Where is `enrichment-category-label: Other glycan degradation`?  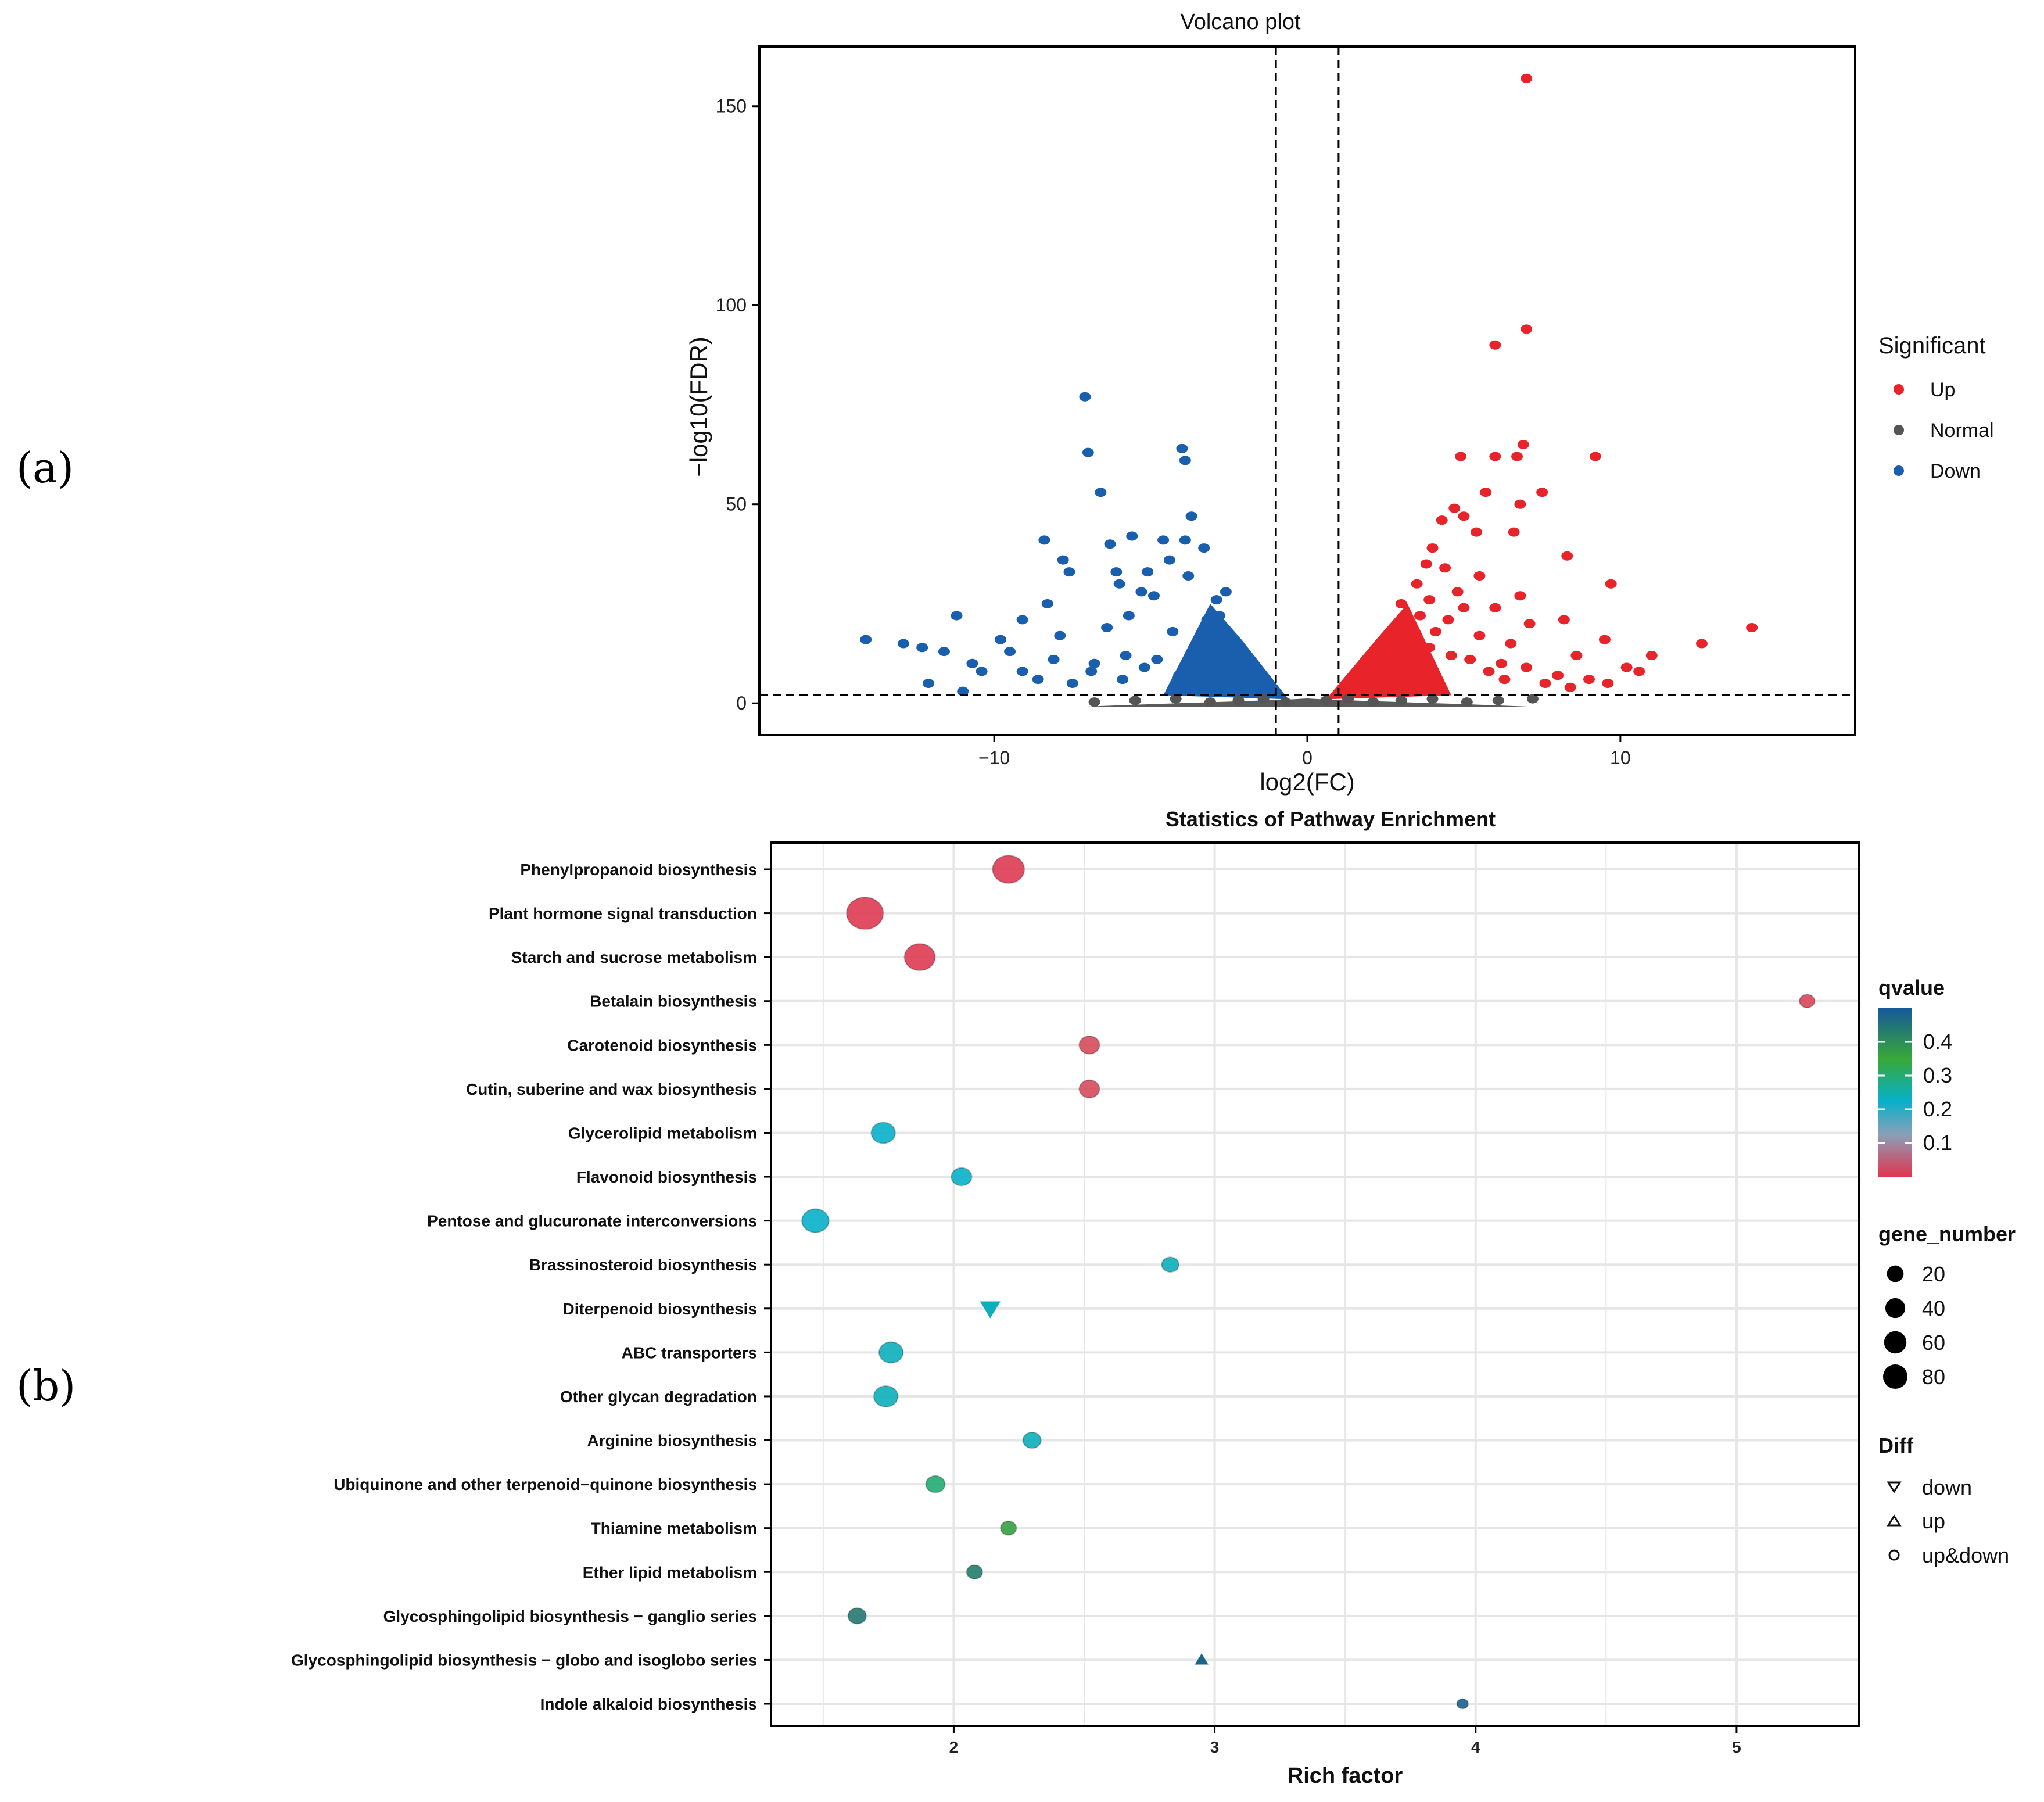 enrichment-category-label: Other glycan degradation is located at coordinates (658, 1397).